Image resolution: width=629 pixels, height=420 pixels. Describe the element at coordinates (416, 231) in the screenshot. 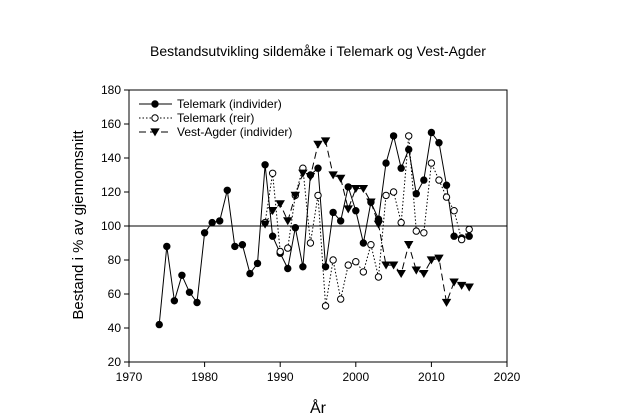

I see `data-point-1-2008` at that location.